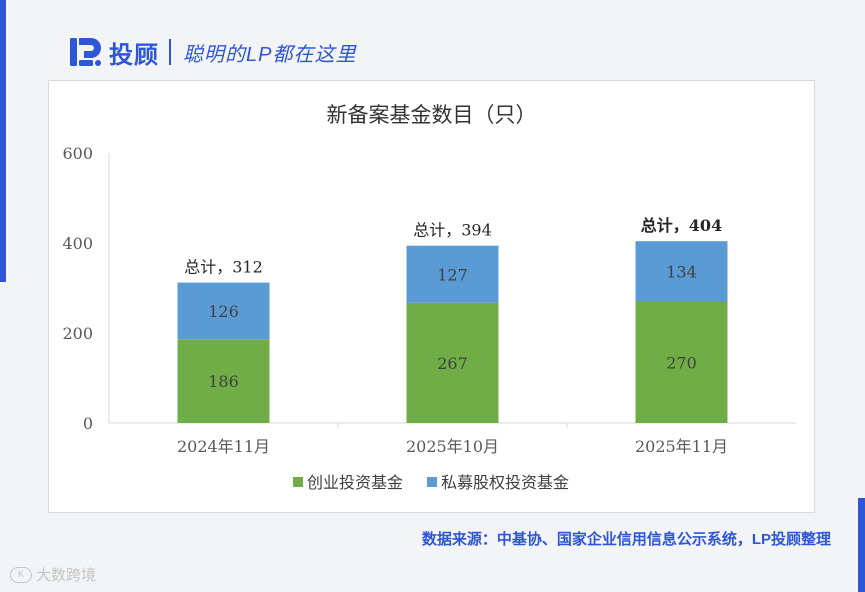 Image resolution: width=865 pixels, height=592 pixels. Describe the element at coordinates (77, 153) in the screenshot. I see `y-tick-label: 600` at that location.